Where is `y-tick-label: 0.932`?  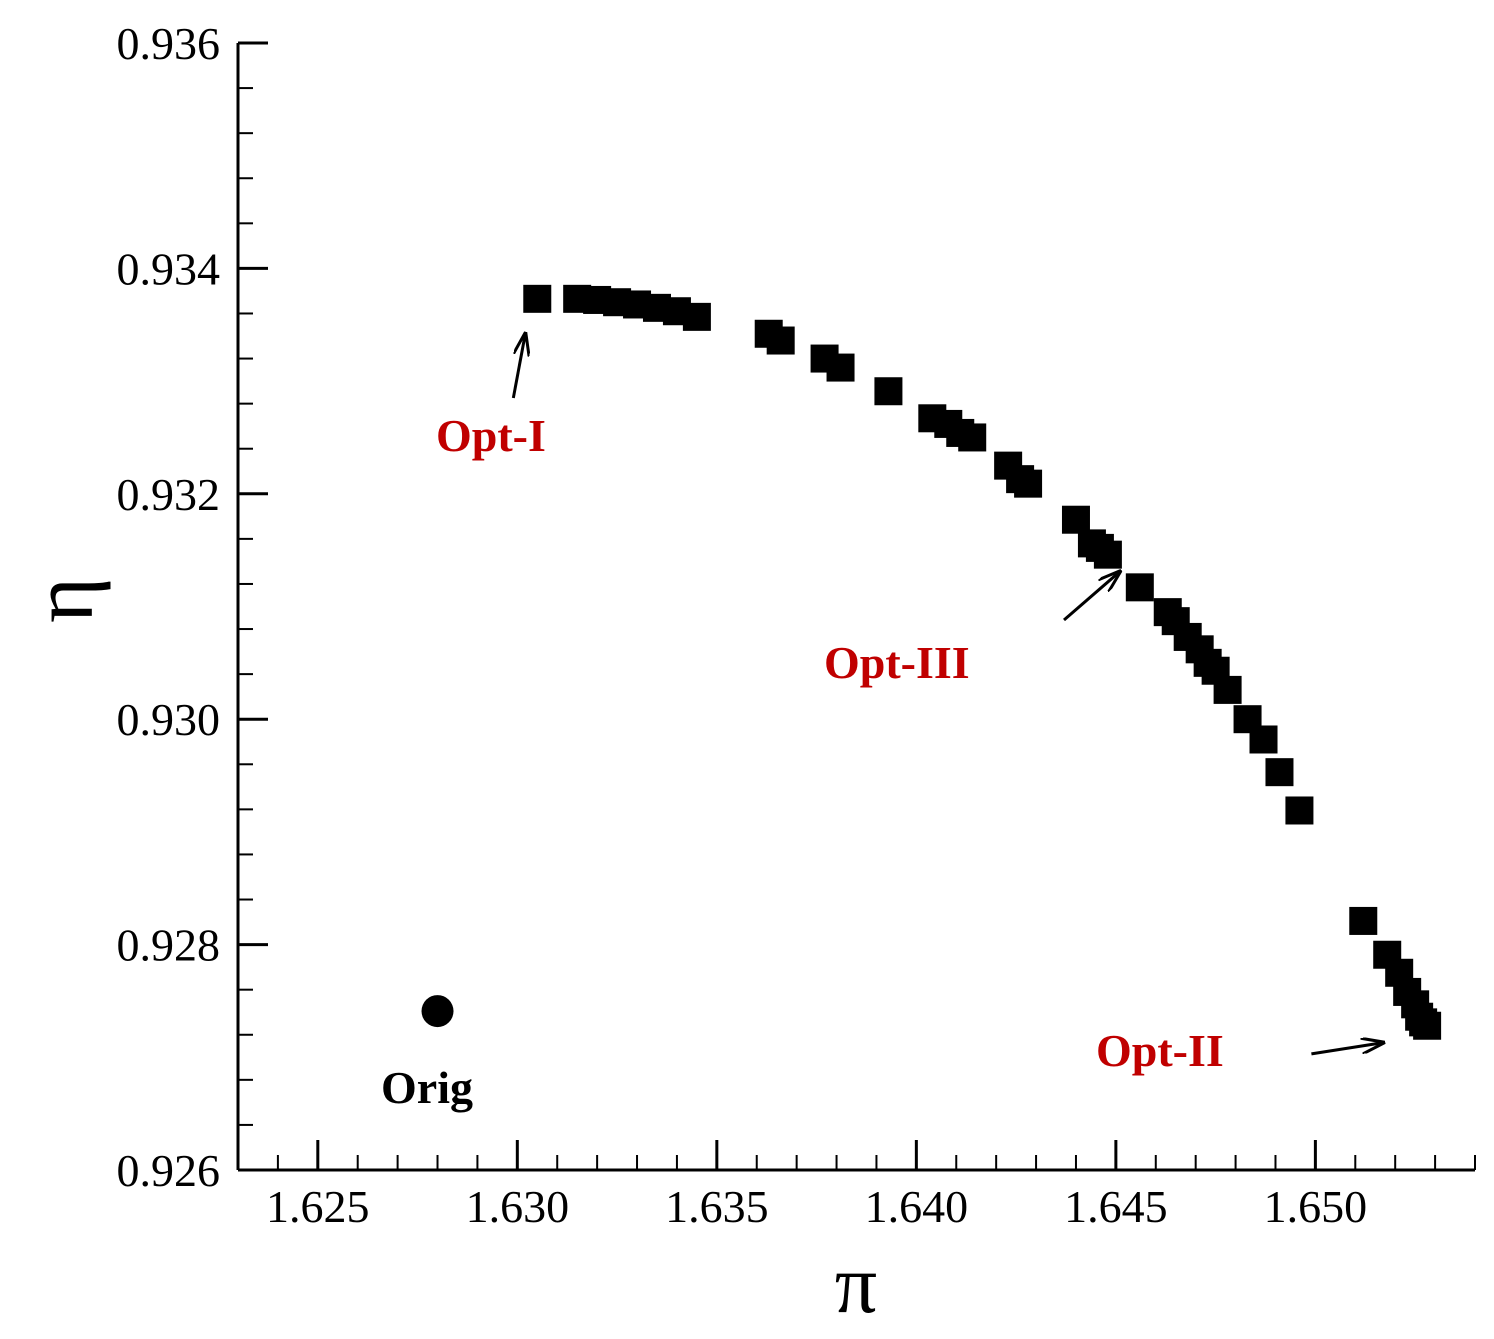
y-tick-label: 0.932 is located at coordinates (169, 494).